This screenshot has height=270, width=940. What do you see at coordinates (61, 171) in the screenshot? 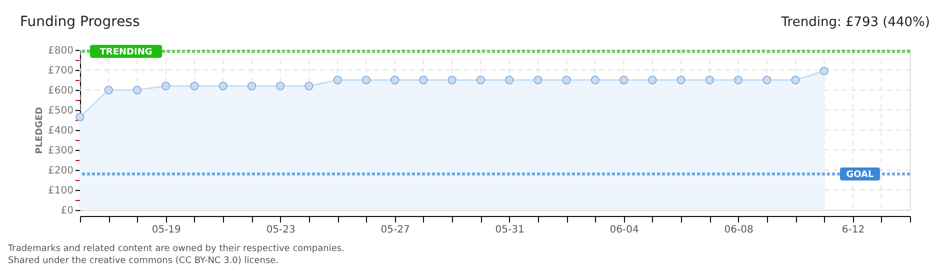
I see `y-tick-label: £200` at bounding box center [61, 171].